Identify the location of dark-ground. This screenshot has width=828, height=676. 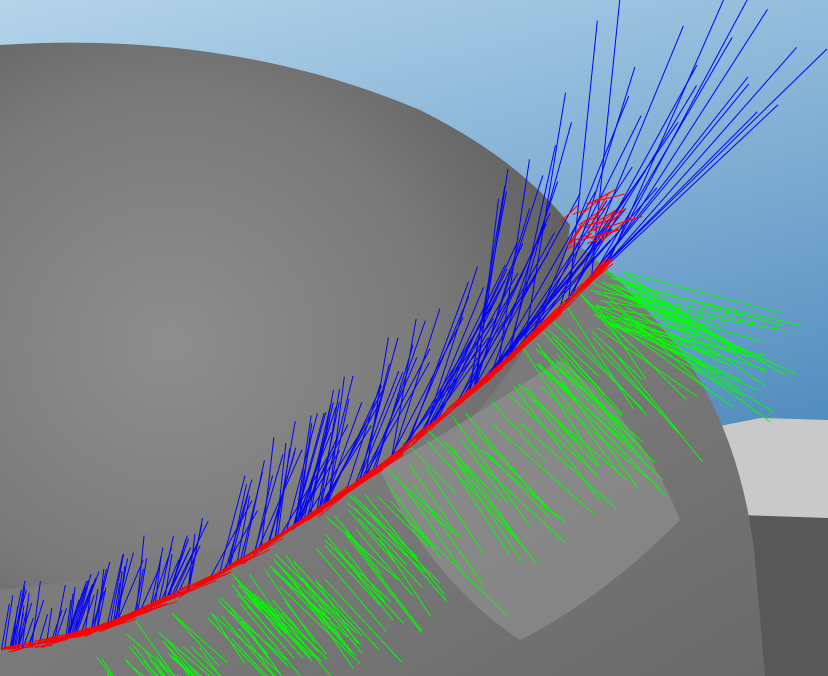
(784, 595).